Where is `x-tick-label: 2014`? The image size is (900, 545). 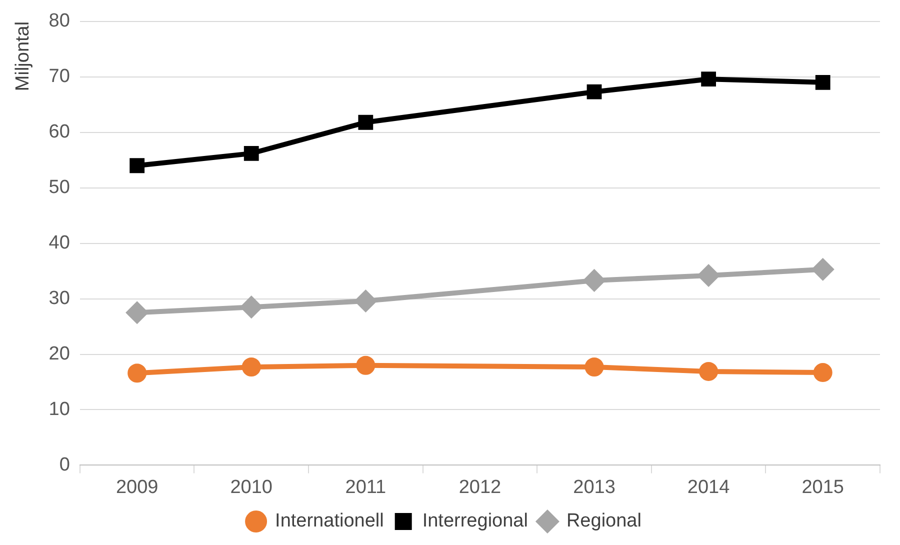
x-tick-label: 2014 is located at coordinates (708, 487).